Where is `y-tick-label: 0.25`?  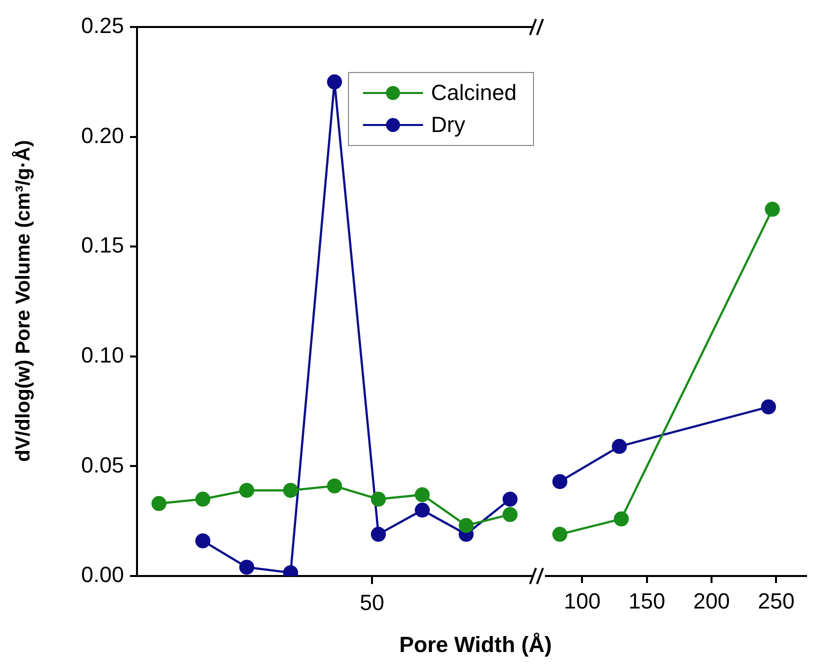 y-tick-label: 0.25 is located at coordinates (102, 25).